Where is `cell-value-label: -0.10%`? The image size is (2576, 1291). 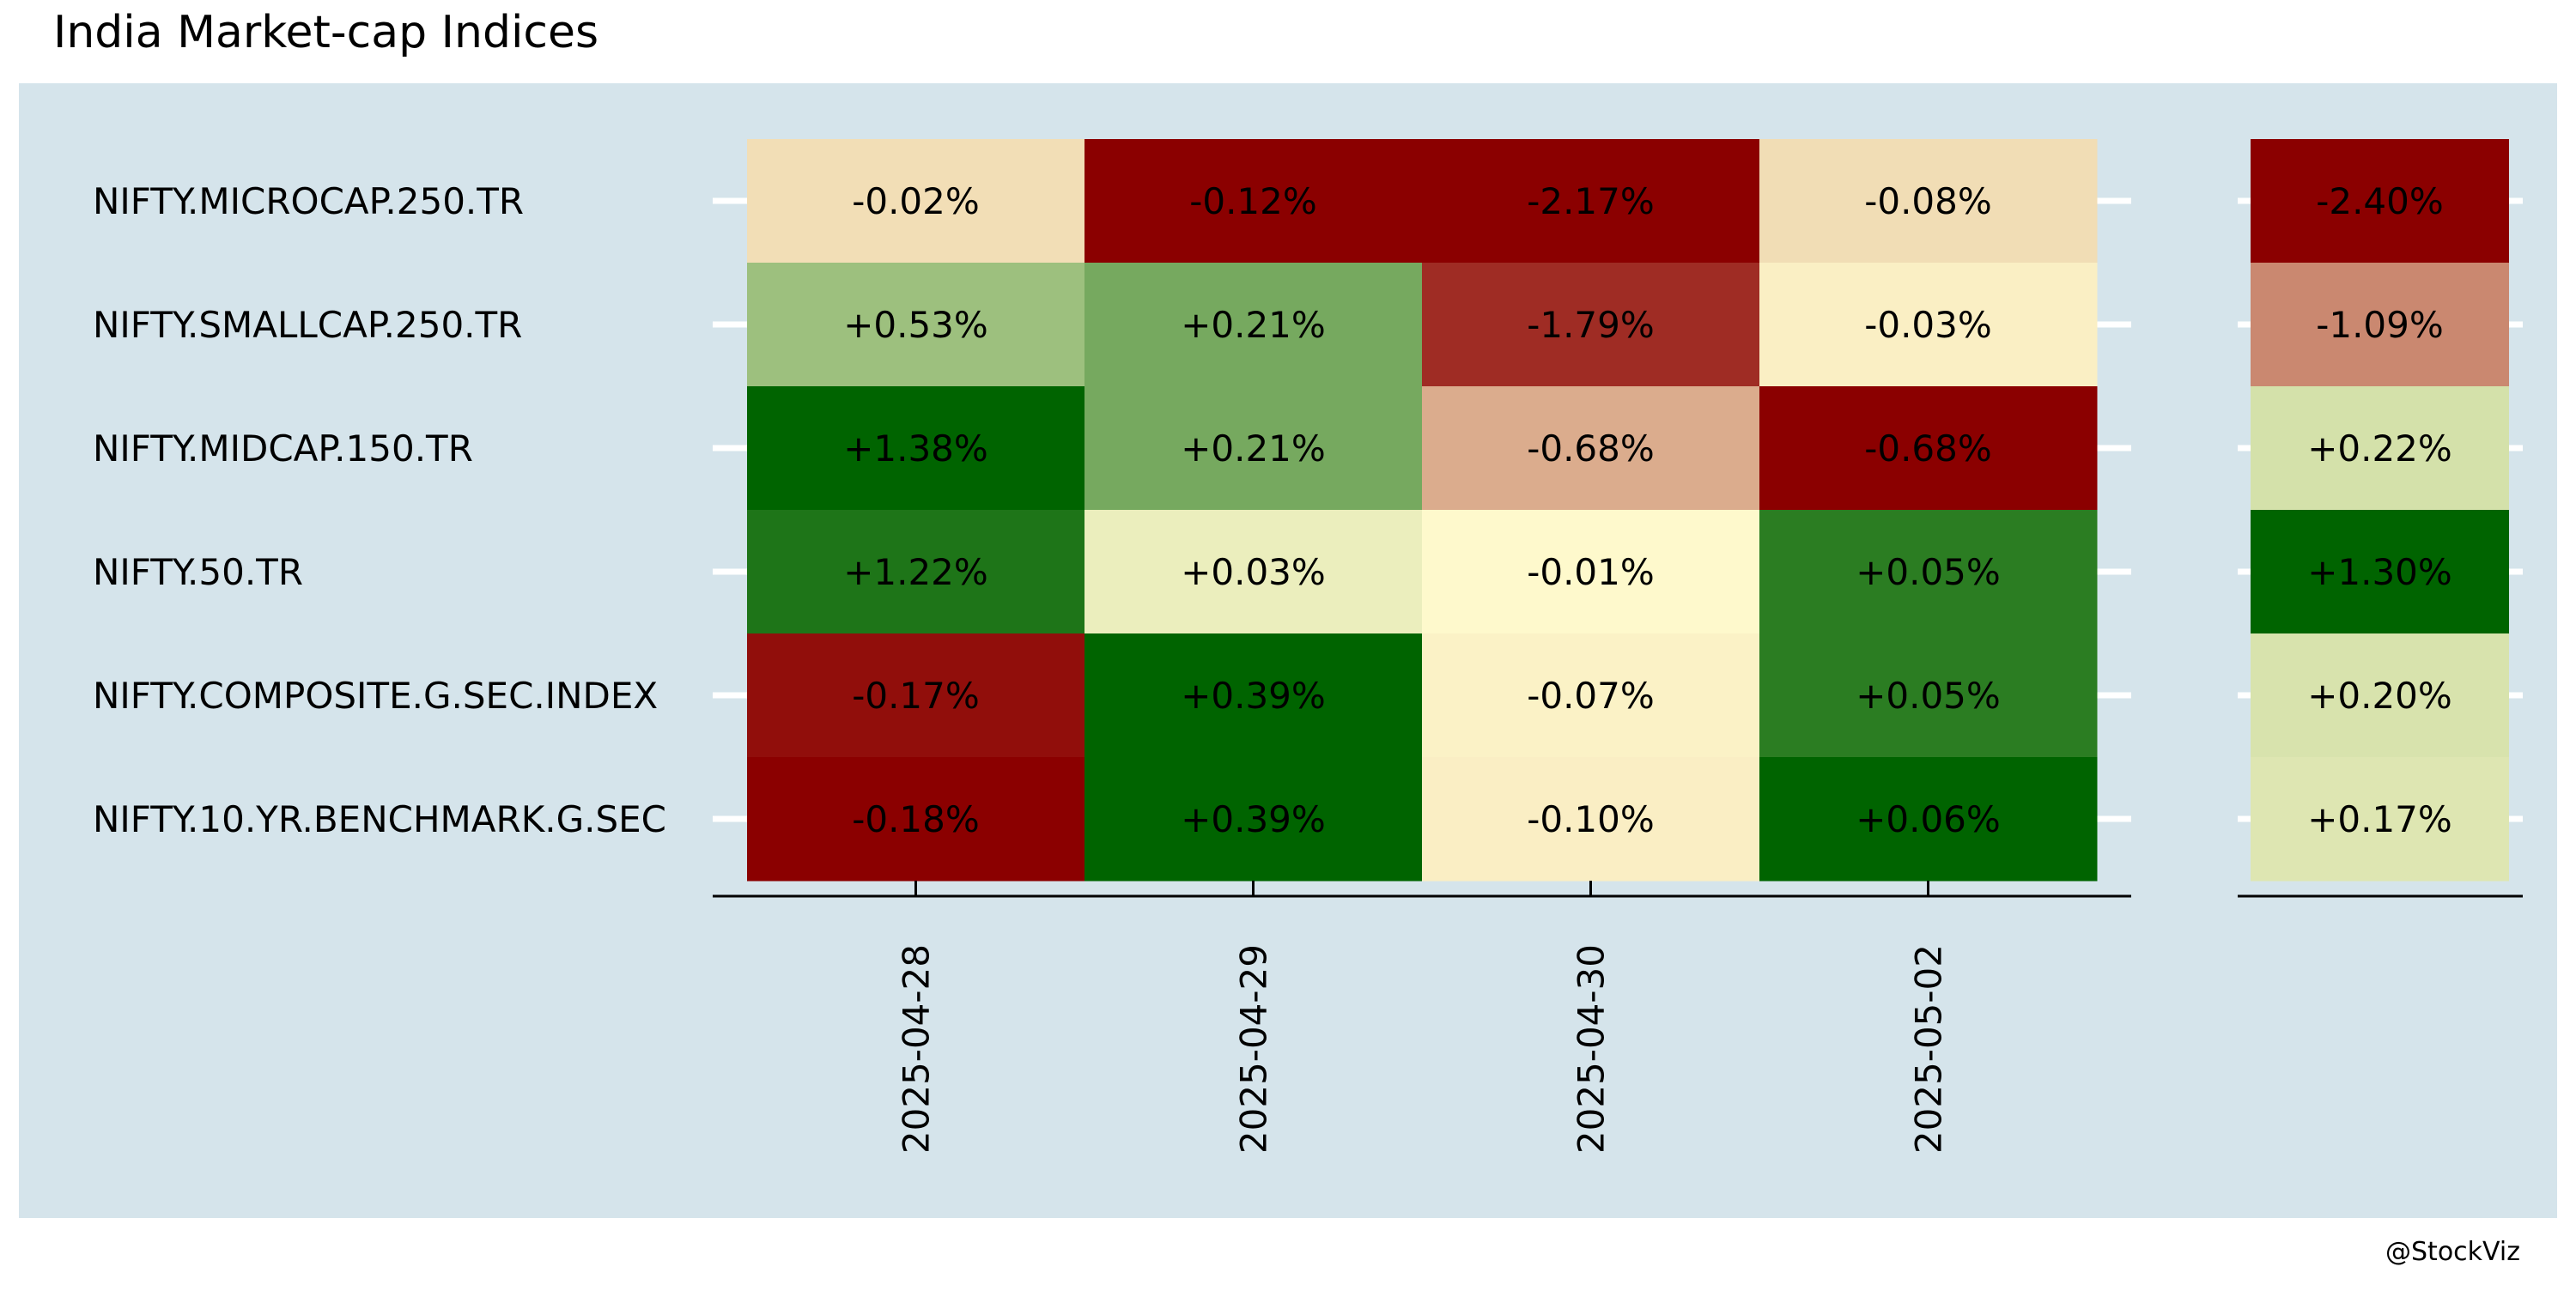
cell-value-label: -0.10% is located at coordinates (1591, 819).